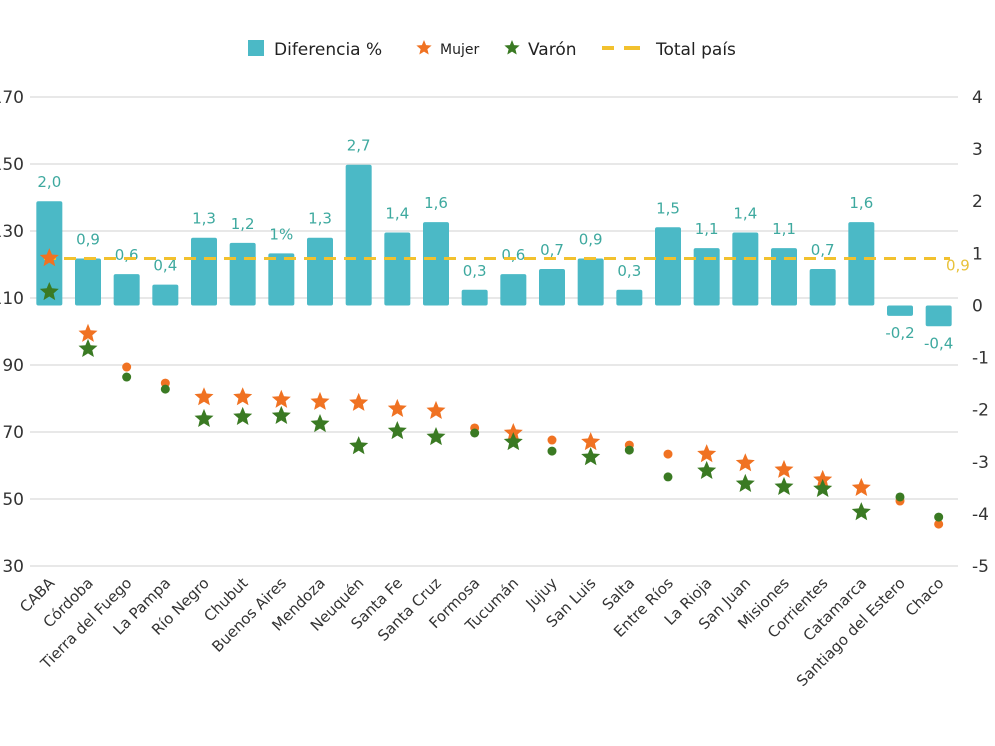 This screenshot has height=746, width=995. I want to click on left-tick-label: 70, so click(13, 433).